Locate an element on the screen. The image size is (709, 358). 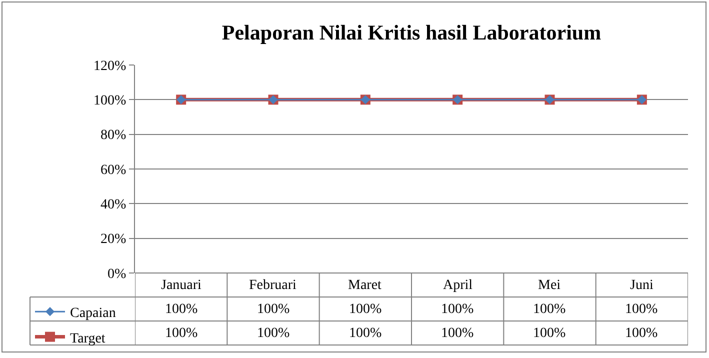
x-tick-label: Januari is located at coordinates (181, 285).